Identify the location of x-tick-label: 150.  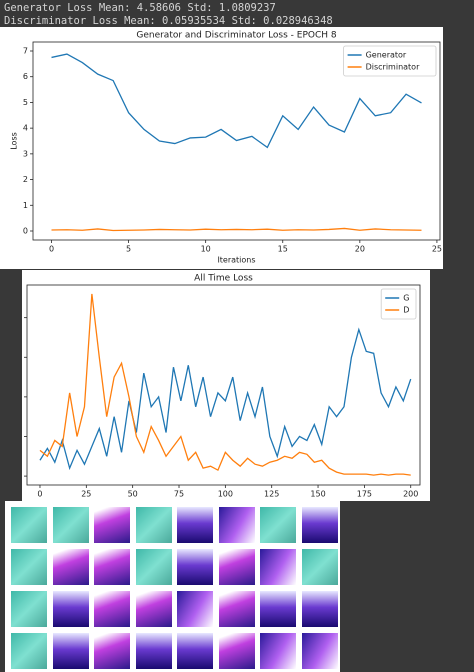
(317, 494).